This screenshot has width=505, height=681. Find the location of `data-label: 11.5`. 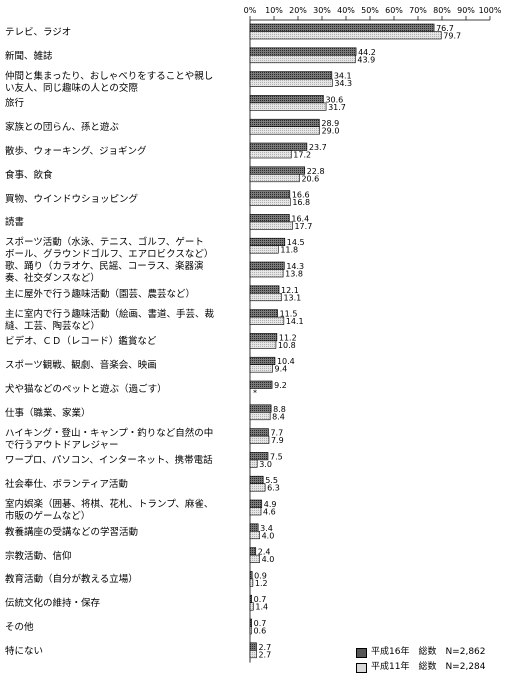

data-label: 11.5 is located at coordinates (289, 314).